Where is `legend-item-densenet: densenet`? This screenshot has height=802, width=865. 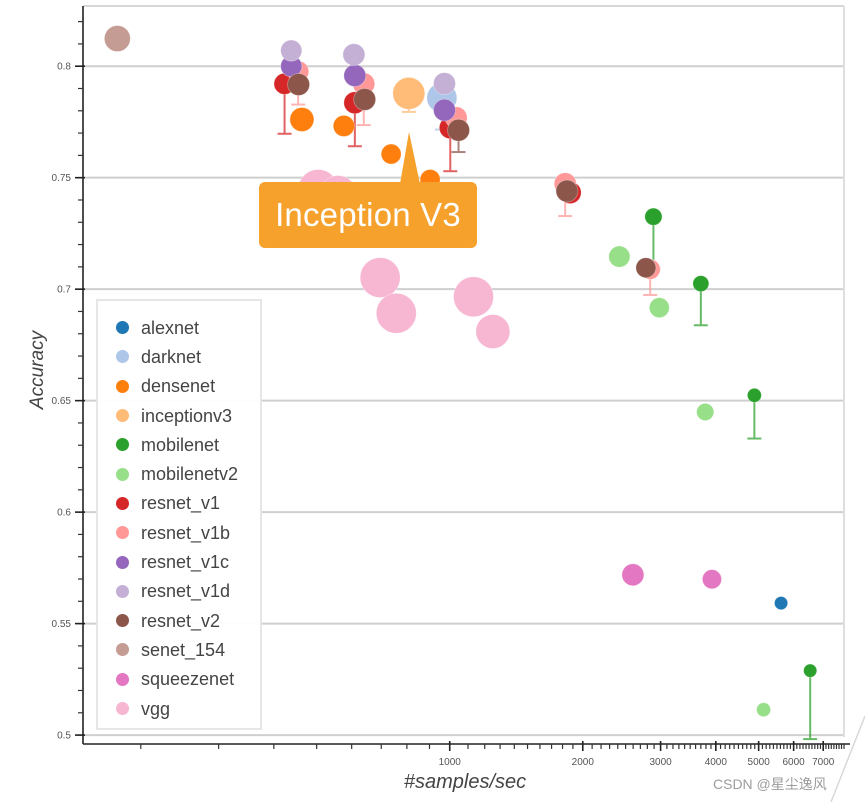 legend-item-densenet: densenet is located at coordinates (179, 386).